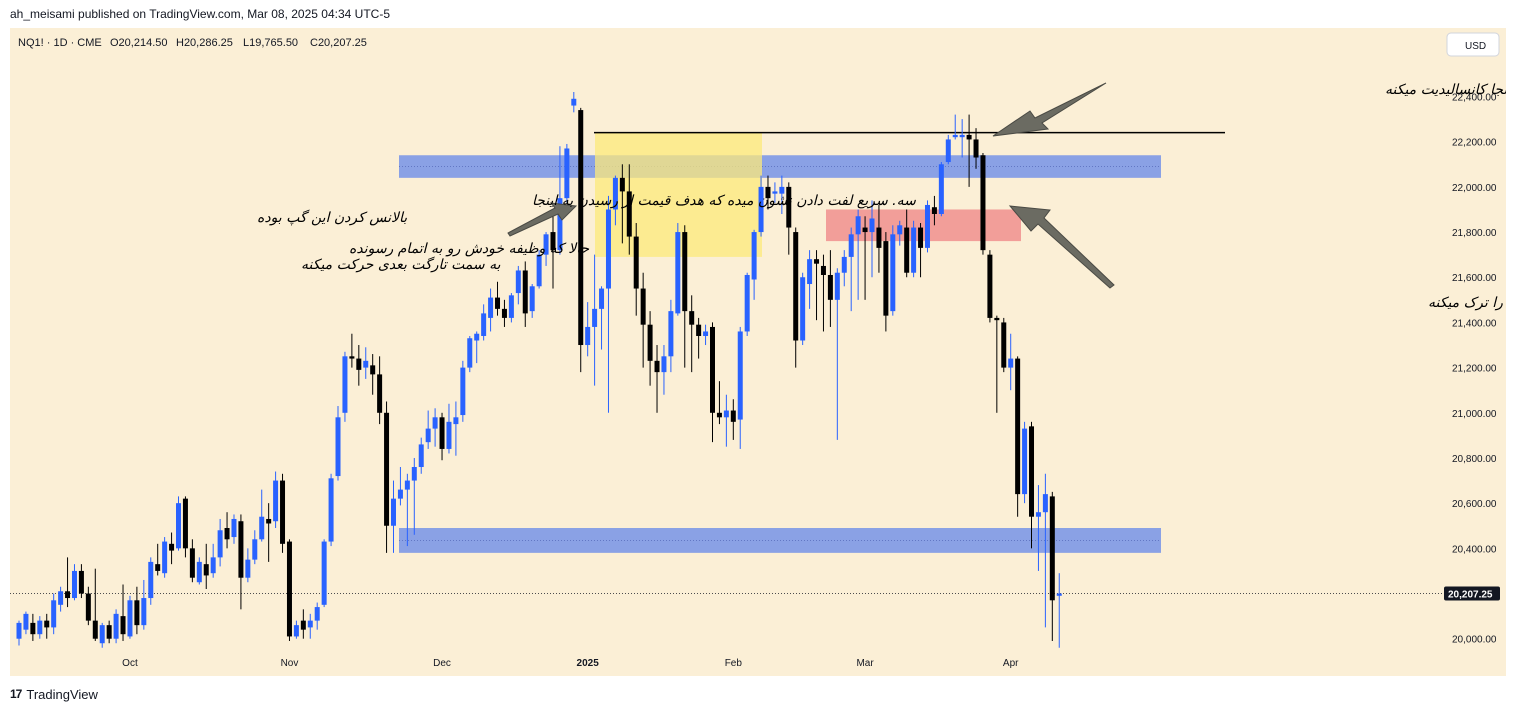 The height and width of the screenshot is (711, 1515). What do you see at coordinates (401, 264) in the screenshot?
I see `note-four-line2: به سمت تارگت بعدی حرکت میکنه` at bounding box center [401, 264].